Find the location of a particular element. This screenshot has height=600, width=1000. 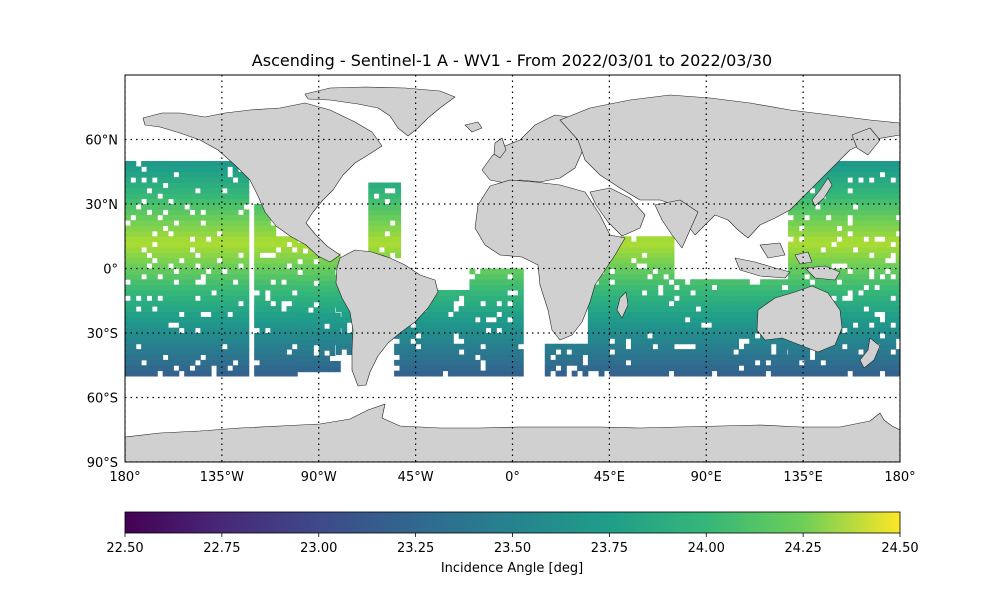

colorbar-tick-label: 23.25 is located at coordinates (415, 548).